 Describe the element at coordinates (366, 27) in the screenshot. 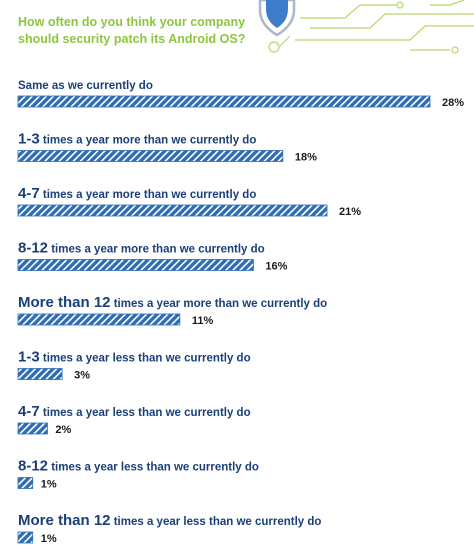

I see `shield-circuit-decoration` at that location.